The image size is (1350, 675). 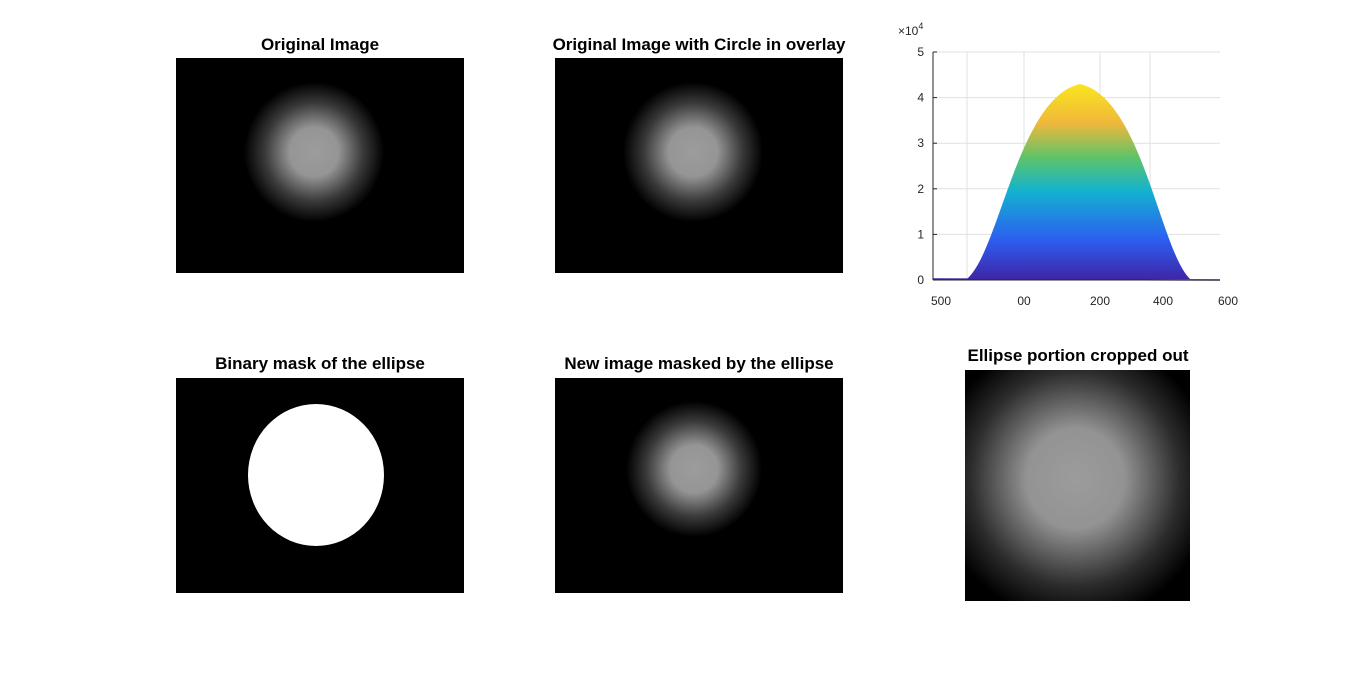 I want to click on x-tick-label: 200, so click(x=1100, y=301).